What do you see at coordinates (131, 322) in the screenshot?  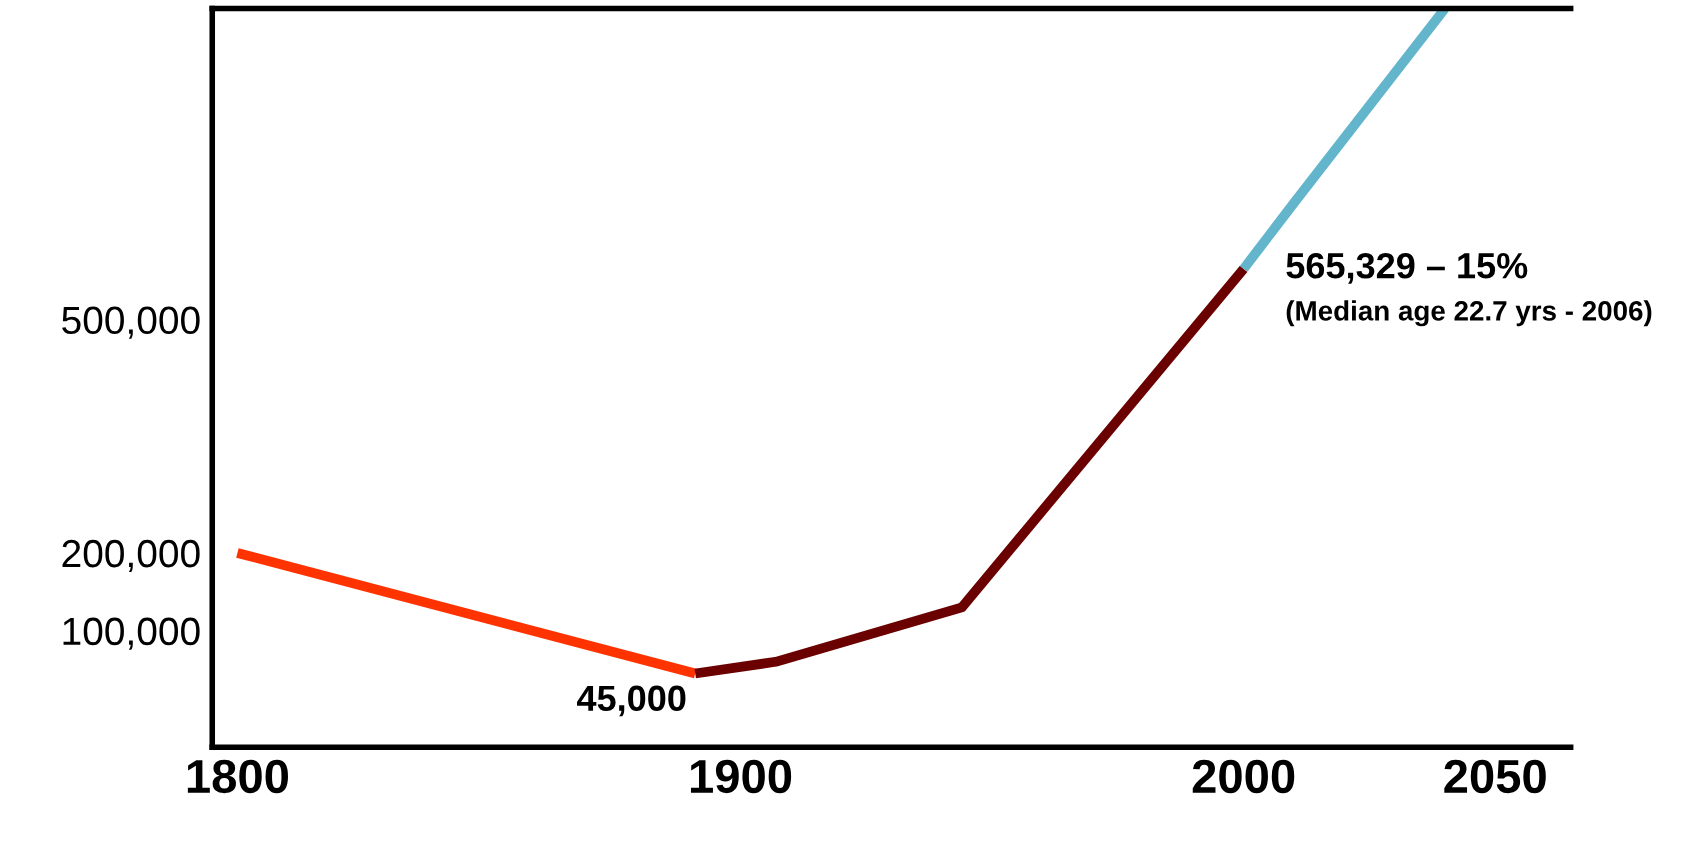 I see `y-tick-label: 500,000` at bounding box center [131, 322].